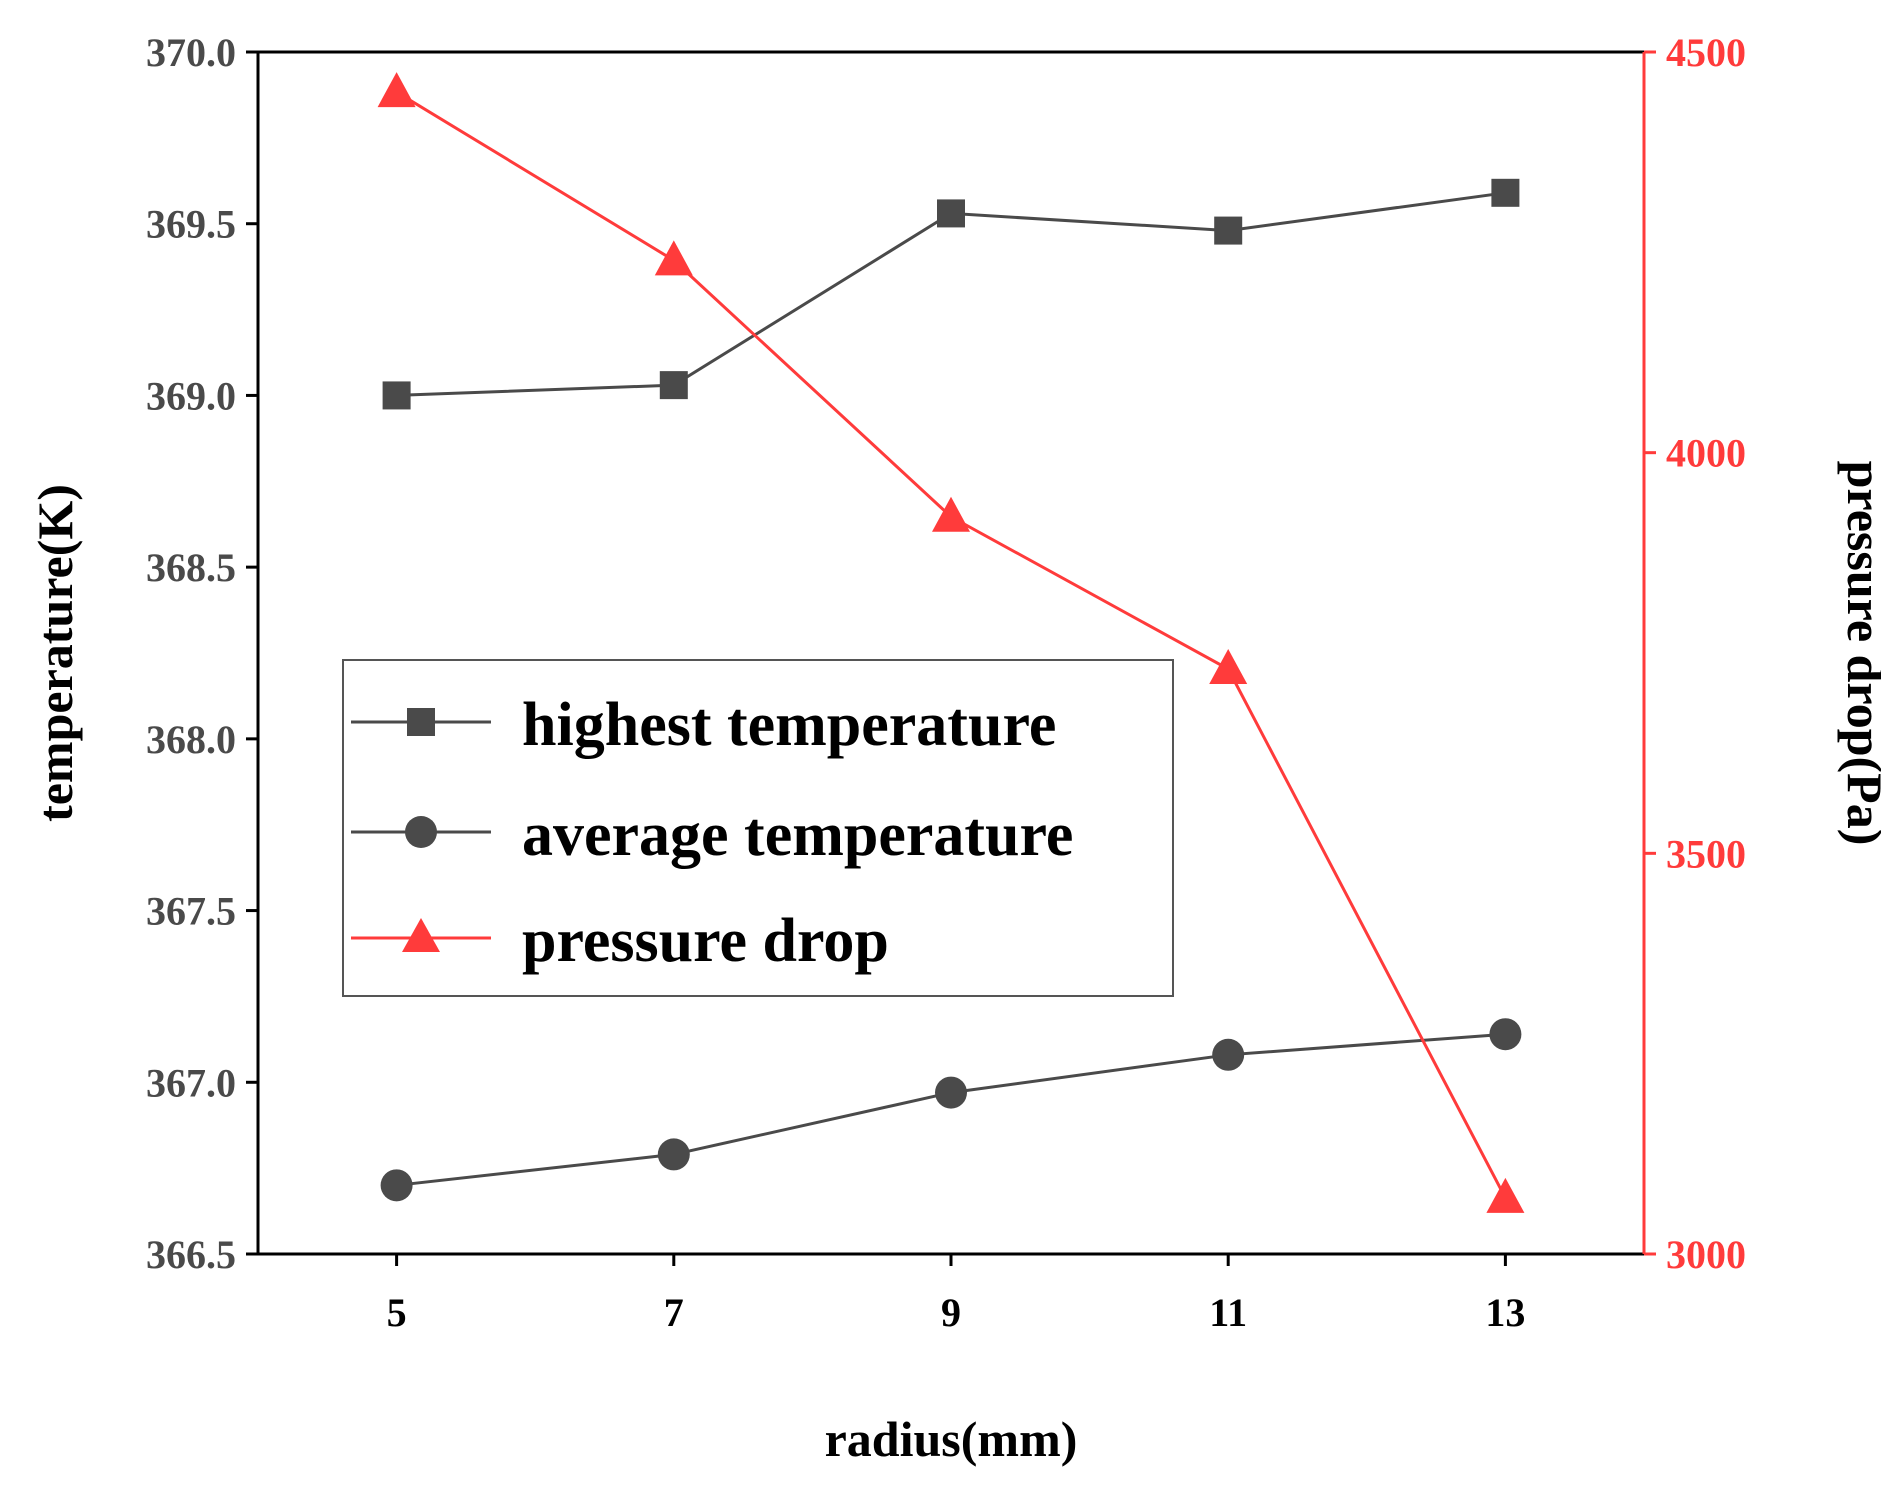  Describe the element at coordinates (951, 1312) in the screenshot. I see `x-tick-label: 9` at that location.